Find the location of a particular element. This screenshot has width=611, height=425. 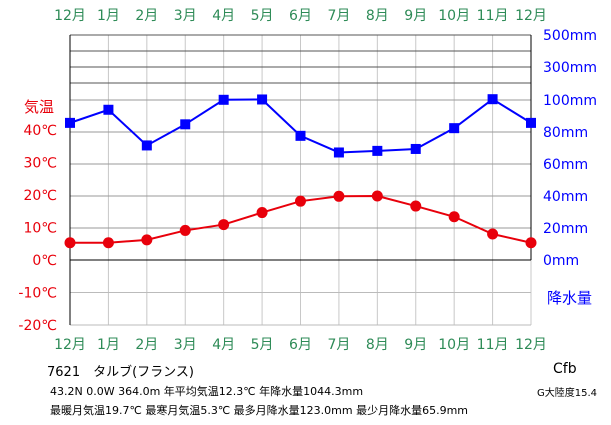

precipitation-tick-label: 100mm is located at coordinates (570, 101).